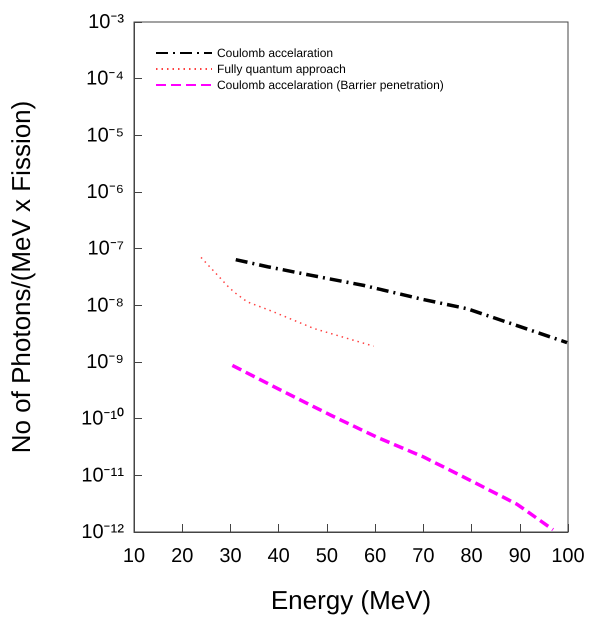 The height and width of the screenshot is (637, 594). Describe the element at coordinates (105, 362) in the screenshot. I see `y-tick-label: 10⁻⁹` at that location.